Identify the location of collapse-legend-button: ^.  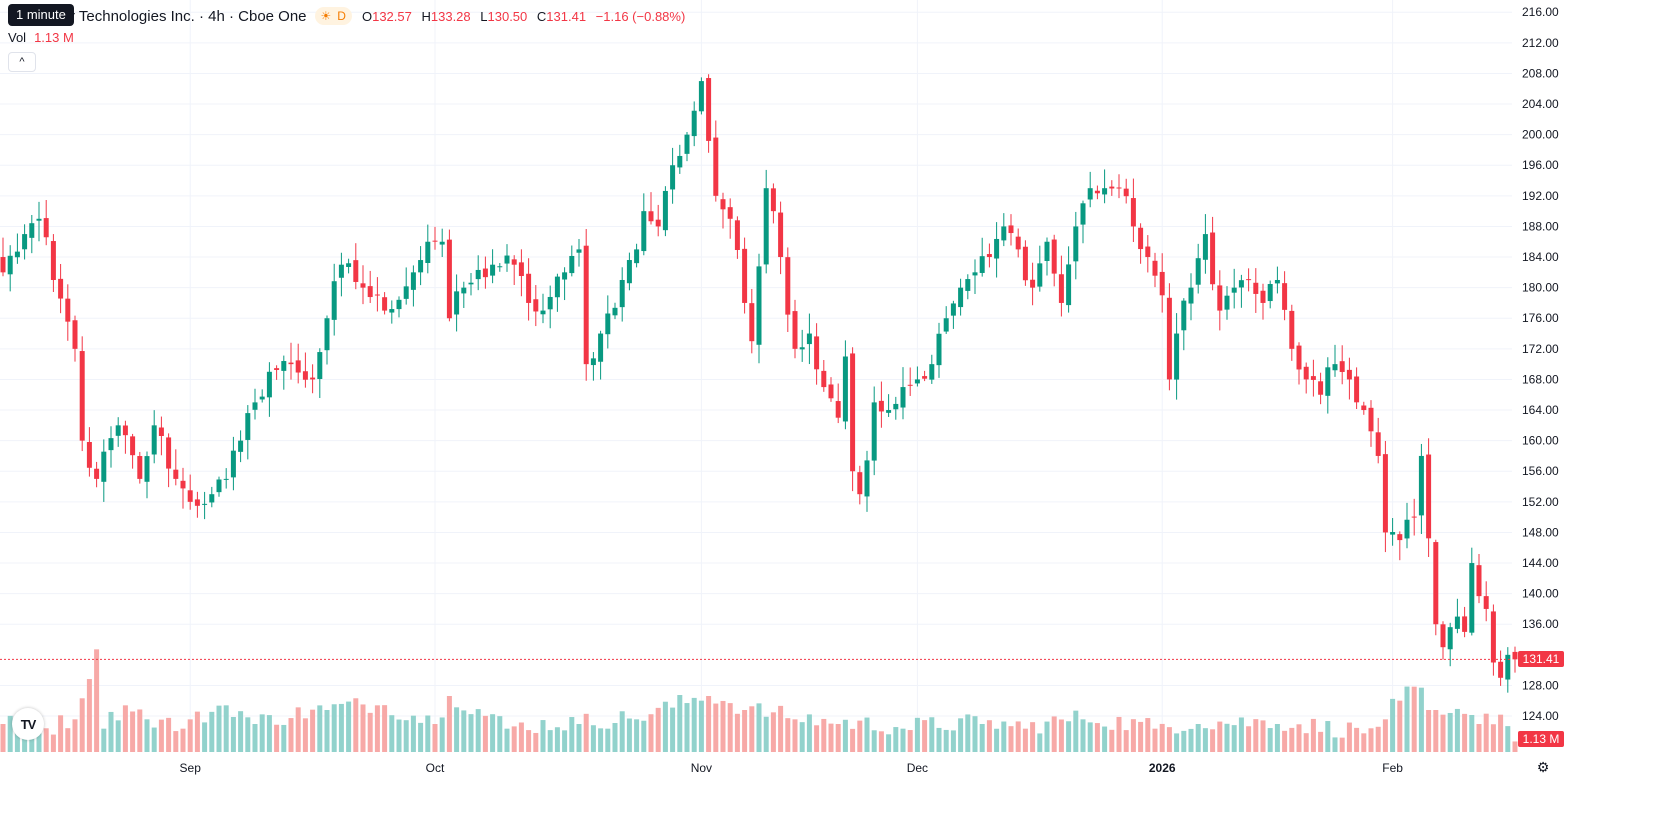
(22, 62).